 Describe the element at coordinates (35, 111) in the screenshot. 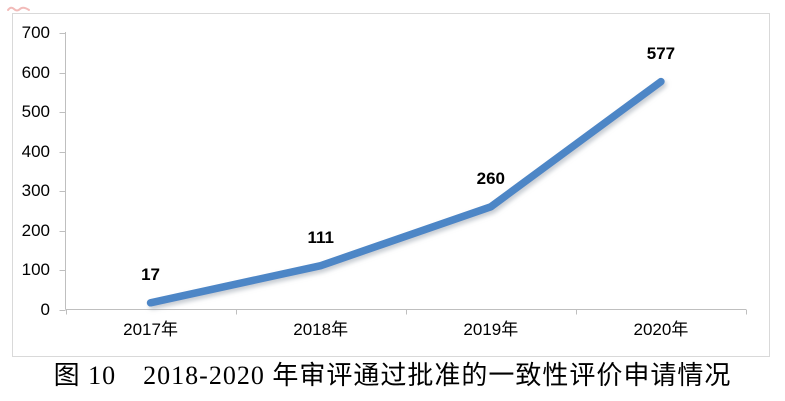

I see `y-tick-label: 500` at that location.